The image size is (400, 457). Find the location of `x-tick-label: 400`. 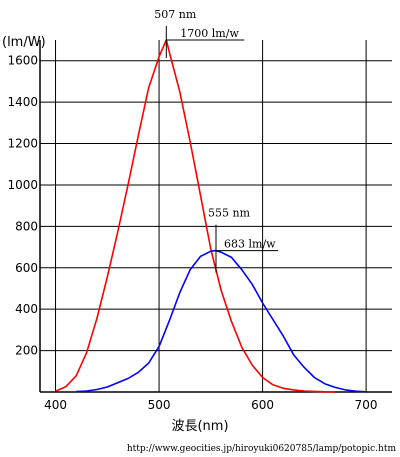

x-tick-label: 400 is located at coordinates (55, 405).